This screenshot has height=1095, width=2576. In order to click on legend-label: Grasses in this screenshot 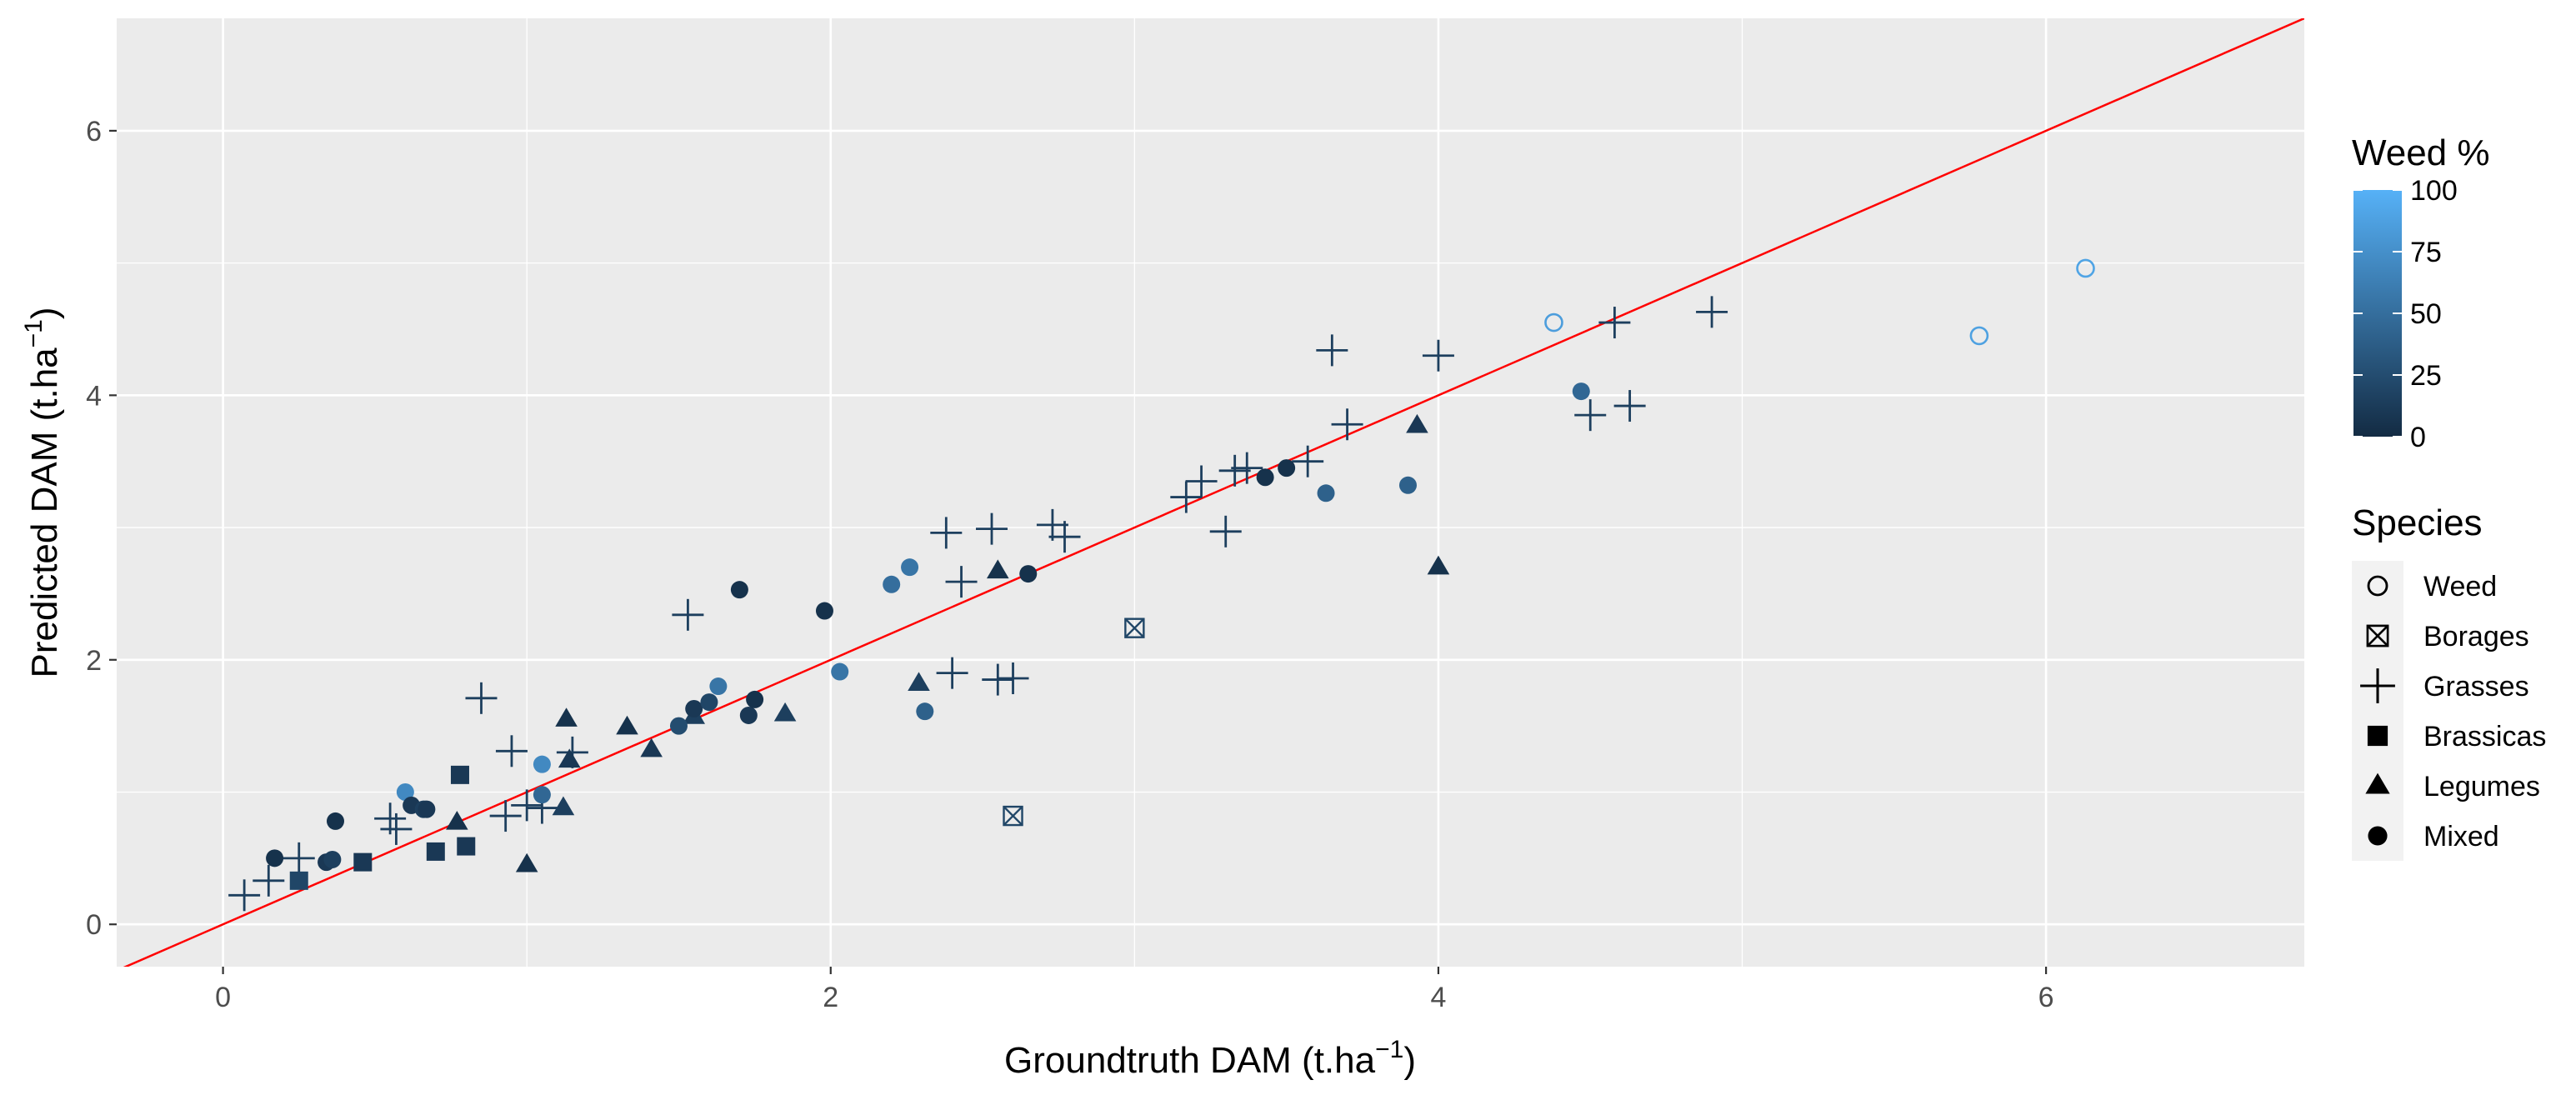, I will do `click(2476, 686)`.